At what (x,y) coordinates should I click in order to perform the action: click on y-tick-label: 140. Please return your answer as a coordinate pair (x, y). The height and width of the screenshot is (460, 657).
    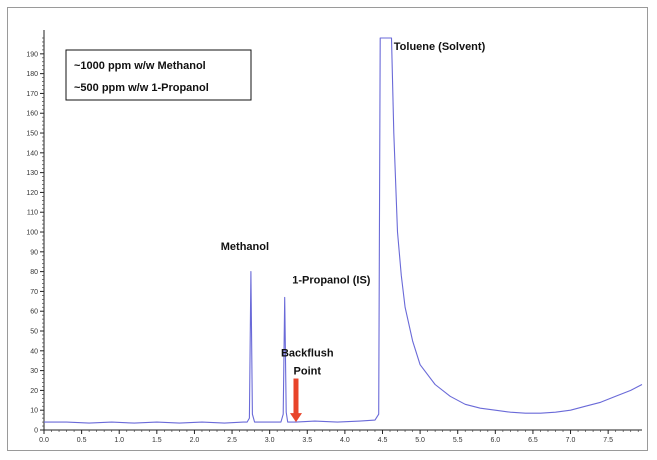
    Looking at the image, I should click on (32, 153).